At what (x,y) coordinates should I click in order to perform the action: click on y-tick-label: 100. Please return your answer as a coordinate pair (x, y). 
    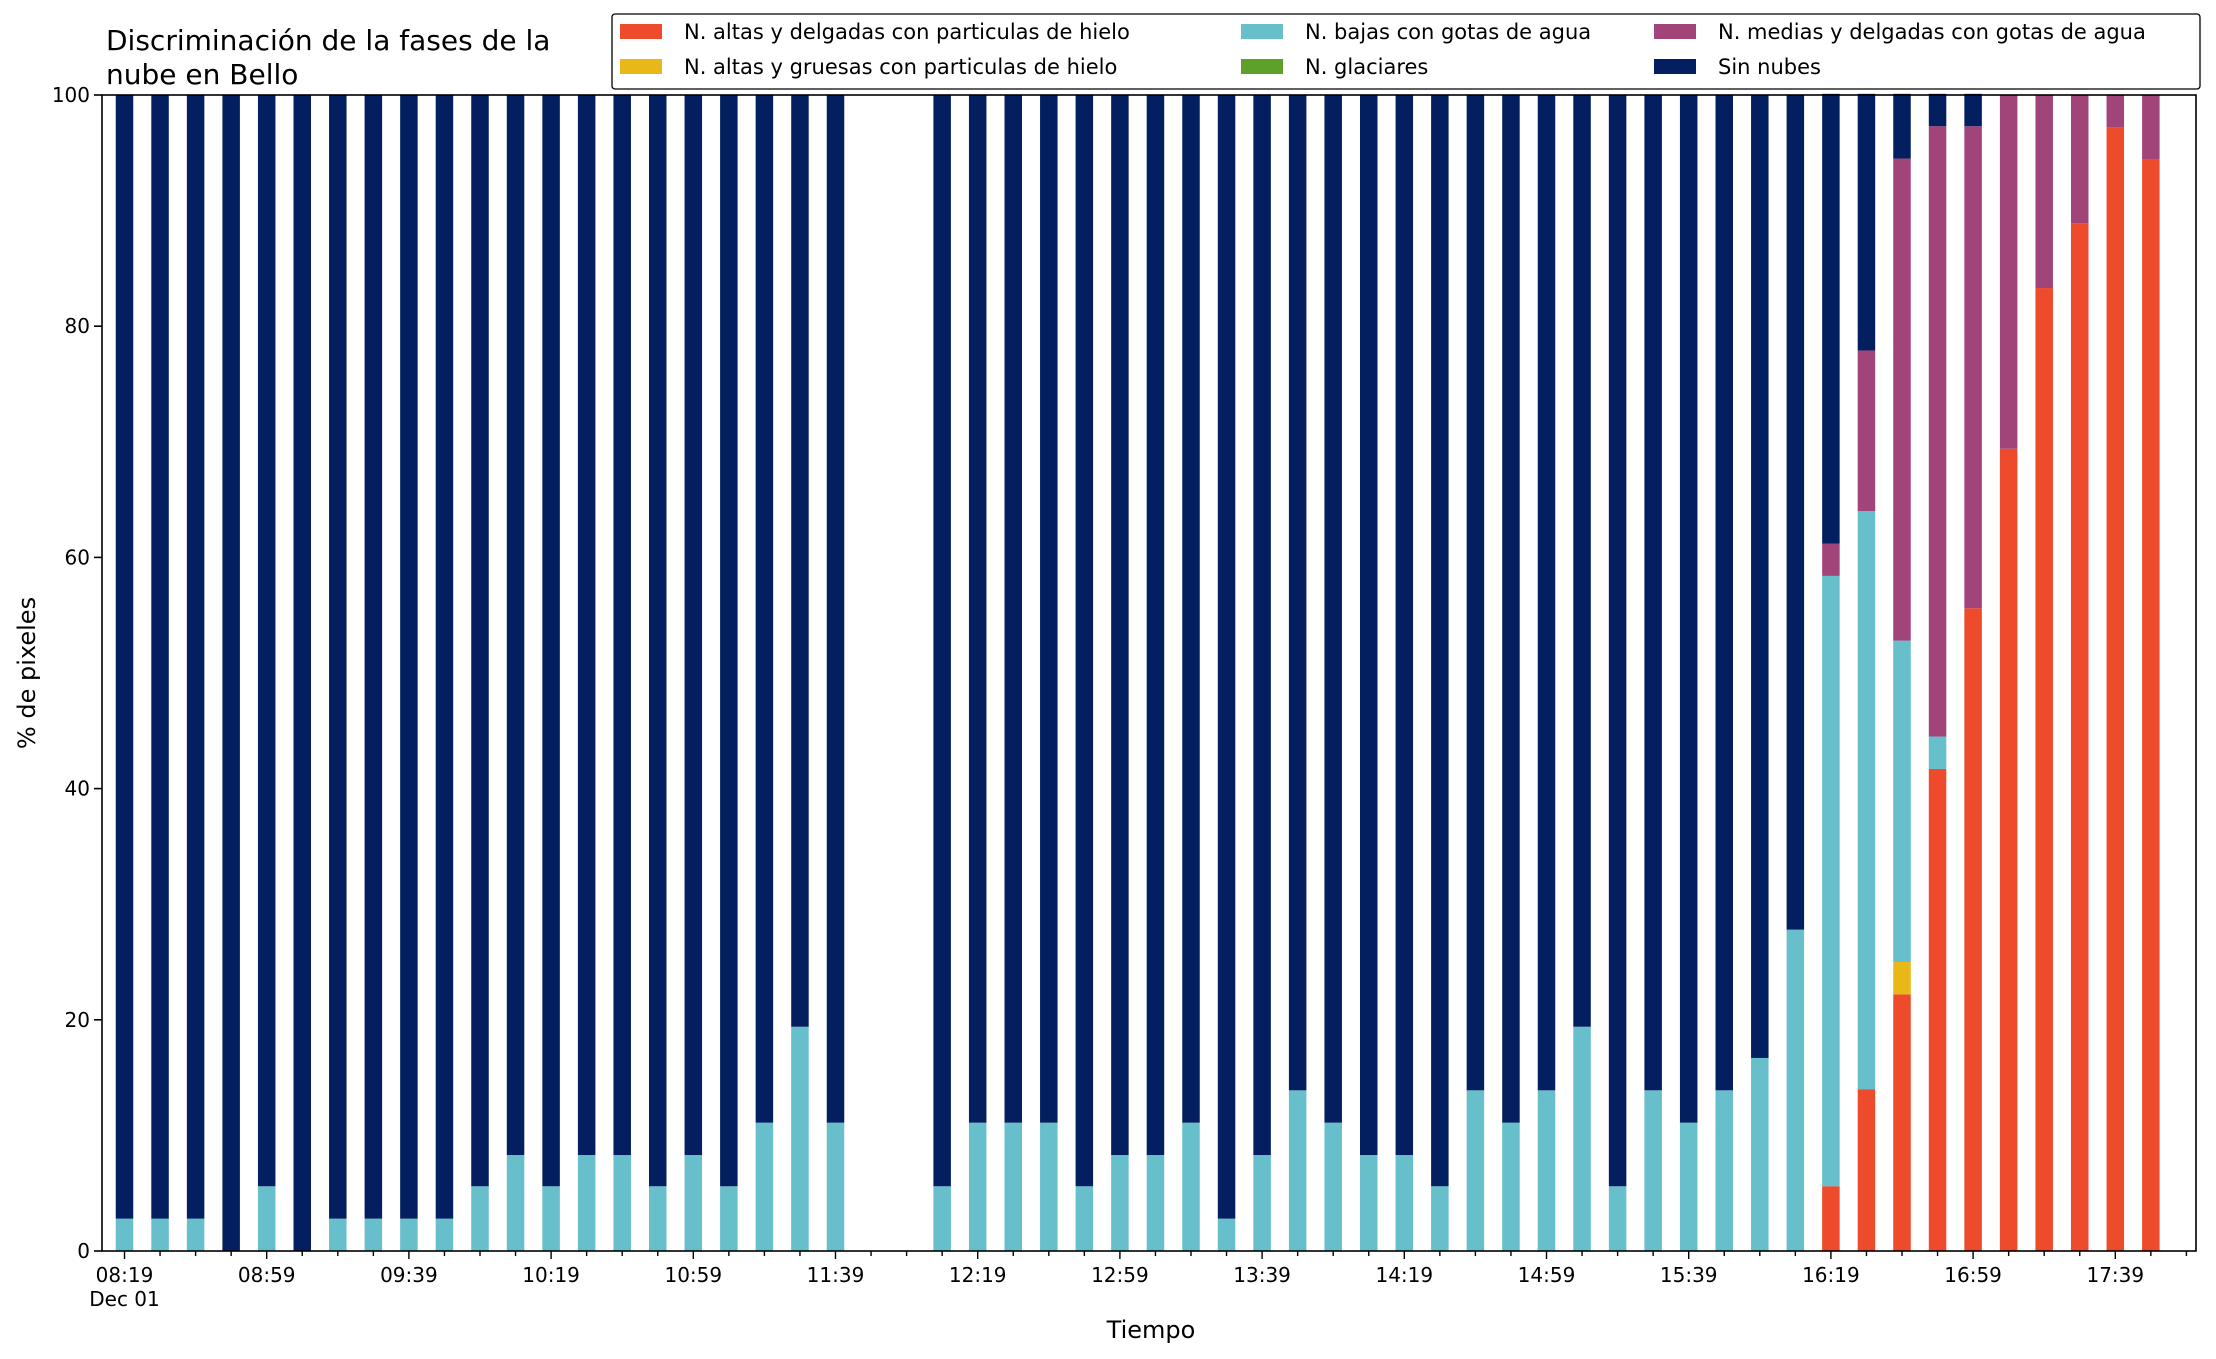
    Looking at the image, I should click on (71, 95).